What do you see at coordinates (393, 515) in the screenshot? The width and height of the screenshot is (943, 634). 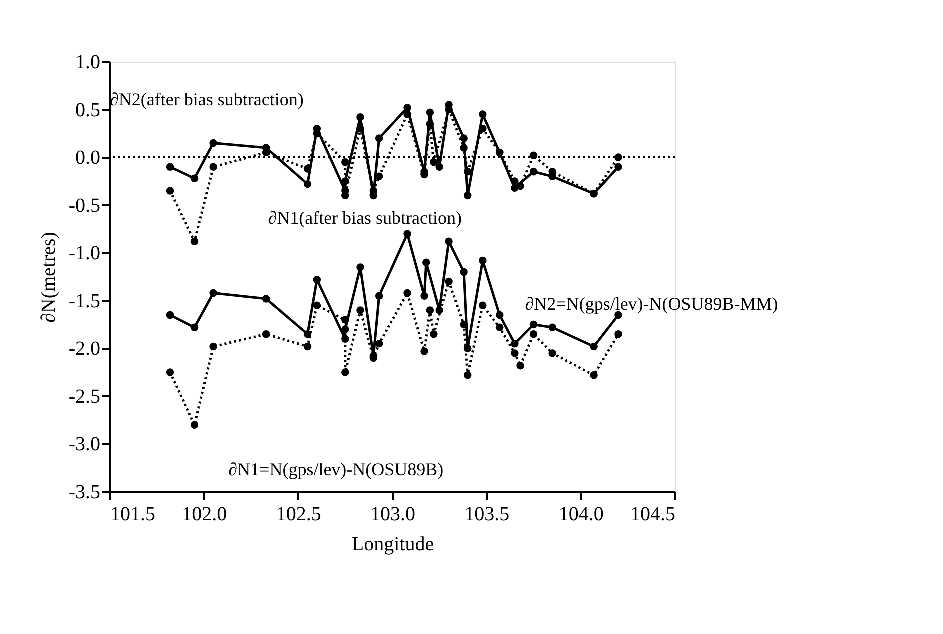 I see `x-tick-label: 103.0` at bounding box center [393, 515].